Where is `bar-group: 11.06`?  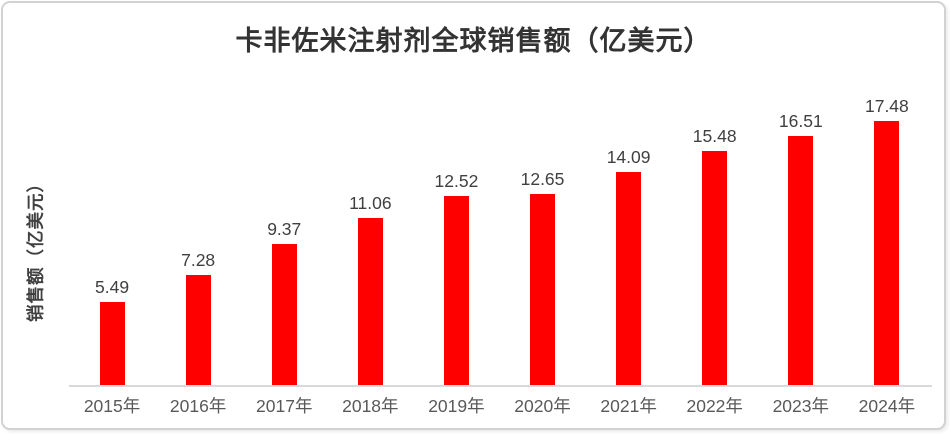 bar-group: 11.06 is located at coordinates (370, 222).